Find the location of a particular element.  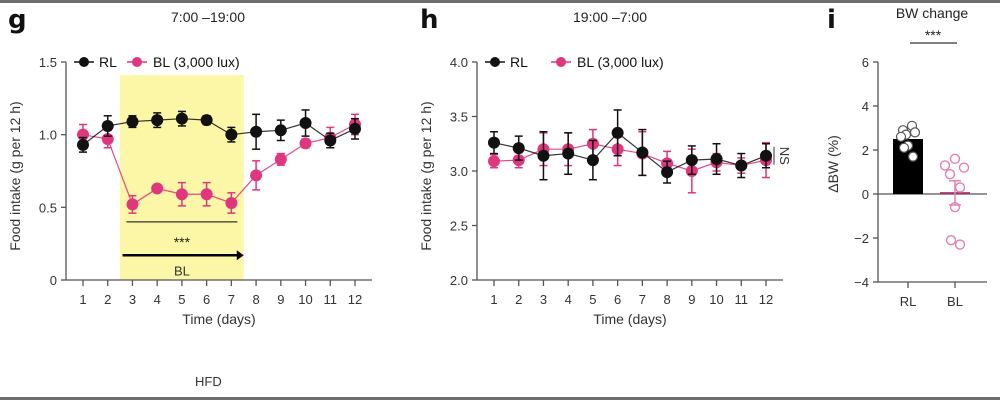

blue-light-arrow-head is located at coordinates (240, 255).